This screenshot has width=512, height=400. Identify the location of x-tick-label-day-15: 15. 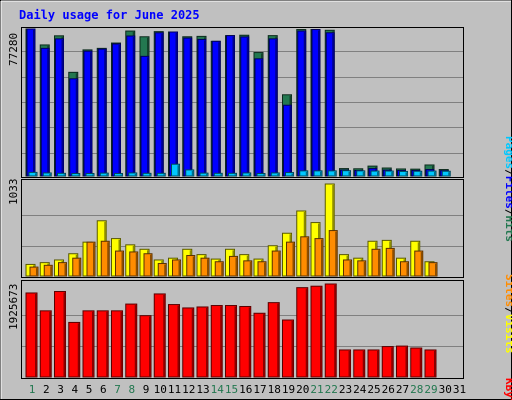
(231, 389).